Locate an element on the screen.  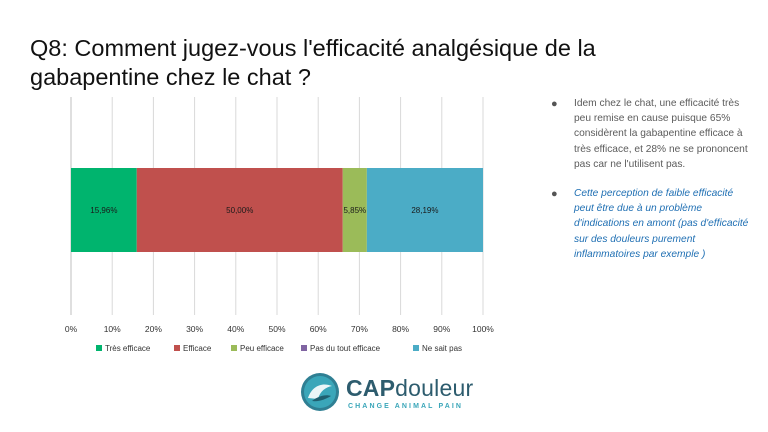
data-label: 50,00% is located at coordinates (239, 210).